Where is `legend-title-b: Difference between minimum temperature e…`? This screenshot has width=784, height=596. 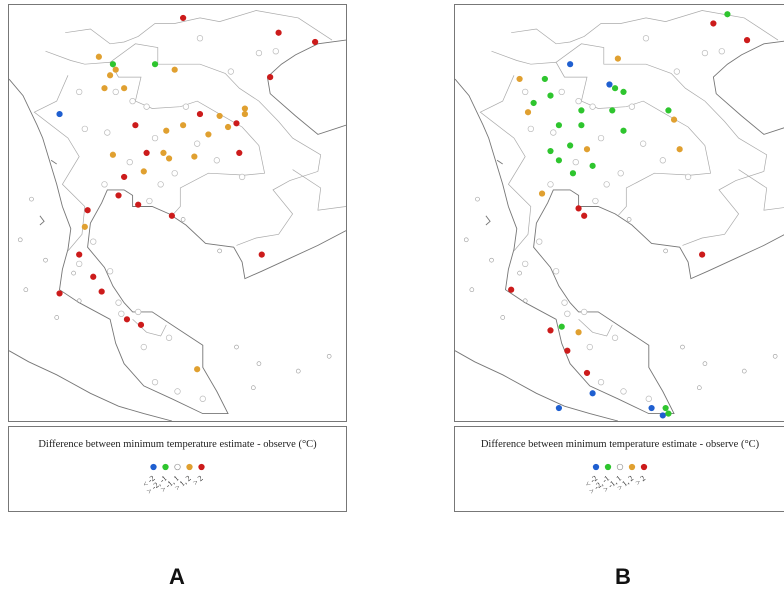
legend-title-b: Difference between minimum temperature e… is located at coordinates (620, 444).